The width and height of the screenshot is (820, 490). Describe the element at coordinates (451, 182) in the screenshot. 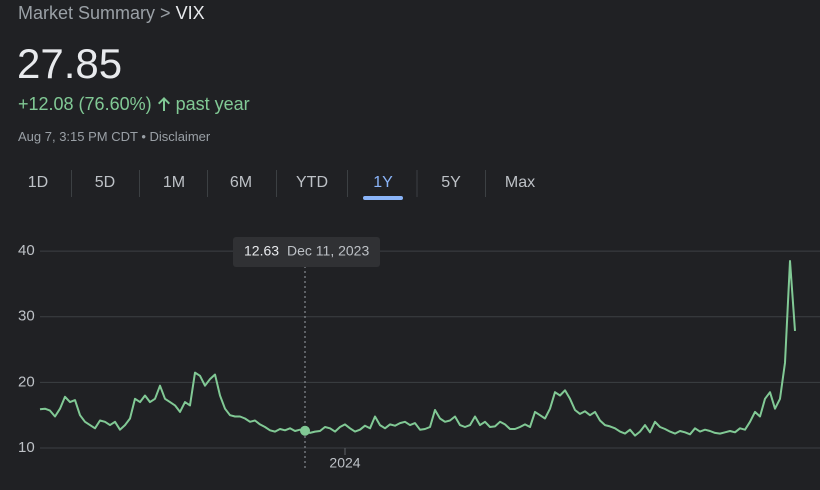

I see `tab: 5Y` at that location.